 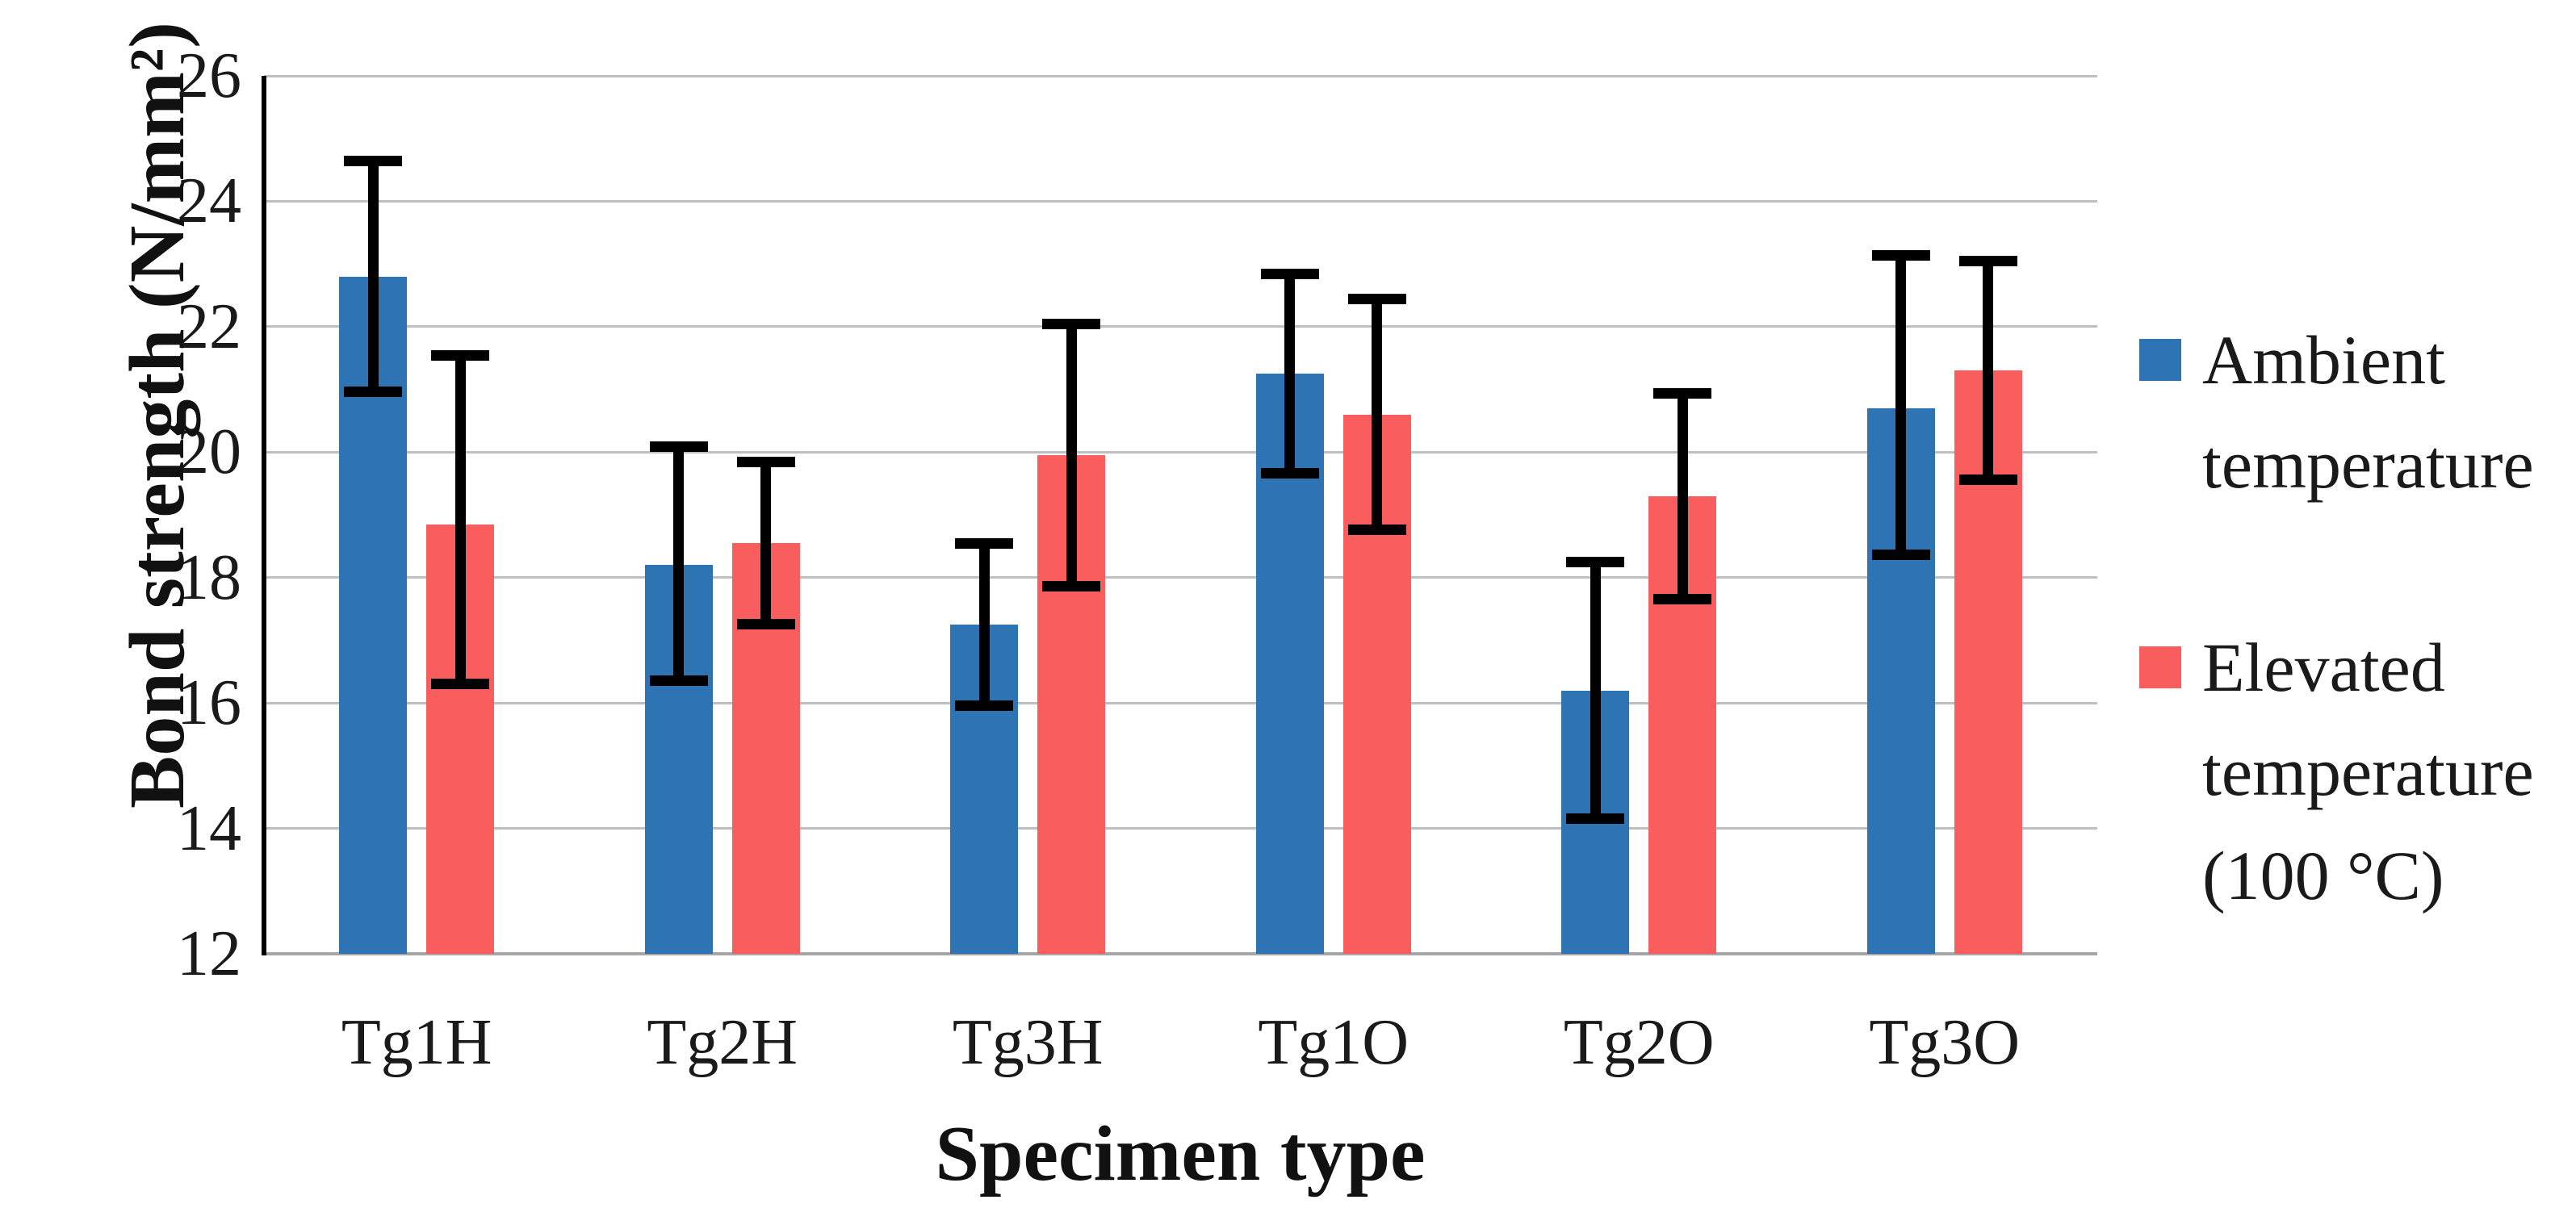 I want to click on y-tick-label-14: 14, so click(x=209, y=828).